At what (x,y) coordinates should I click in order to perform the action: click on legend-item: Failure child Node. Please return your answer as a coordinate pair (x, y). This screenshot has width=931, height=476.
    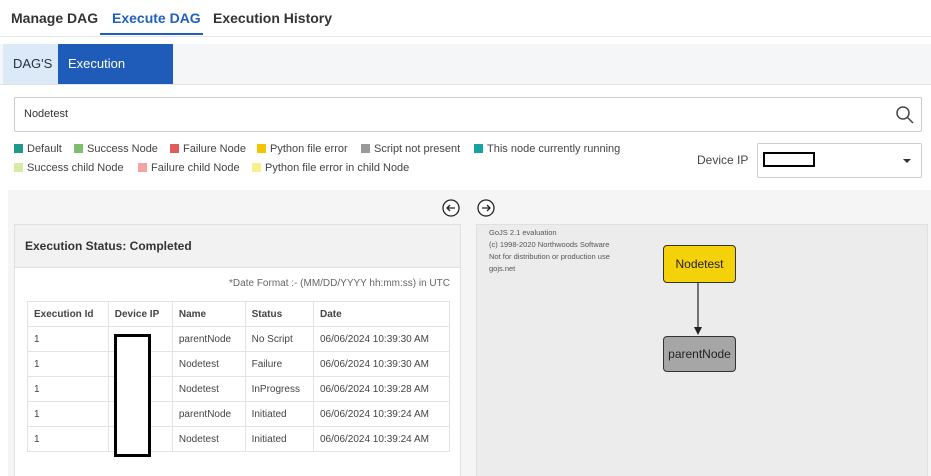
    Looking at the image, I should click on (189, 168).